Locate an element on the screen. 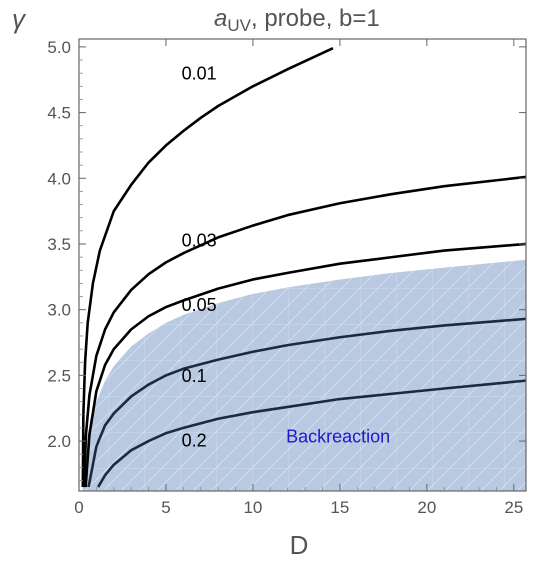  x-tick-label: 10 is located at coordinates (252, 507).